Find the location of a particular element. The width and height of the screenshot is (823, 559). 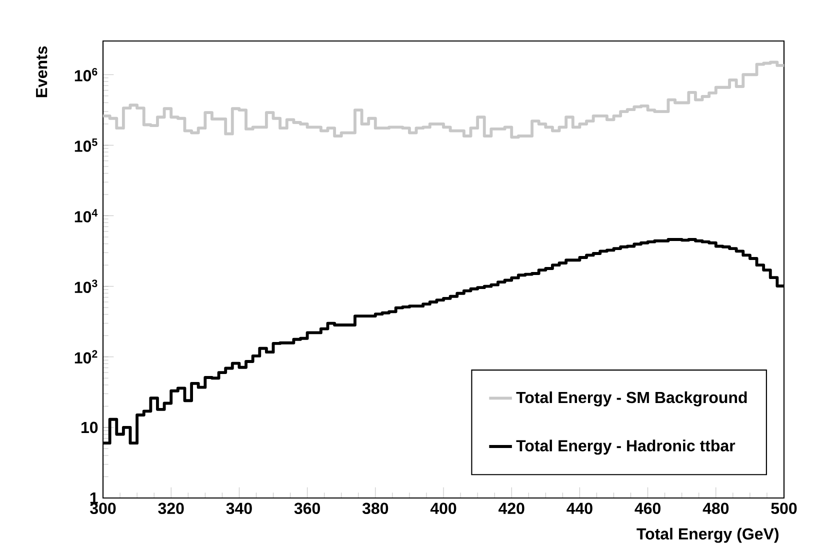

x-tick-label: 460 is located at coordinates (647, 508).